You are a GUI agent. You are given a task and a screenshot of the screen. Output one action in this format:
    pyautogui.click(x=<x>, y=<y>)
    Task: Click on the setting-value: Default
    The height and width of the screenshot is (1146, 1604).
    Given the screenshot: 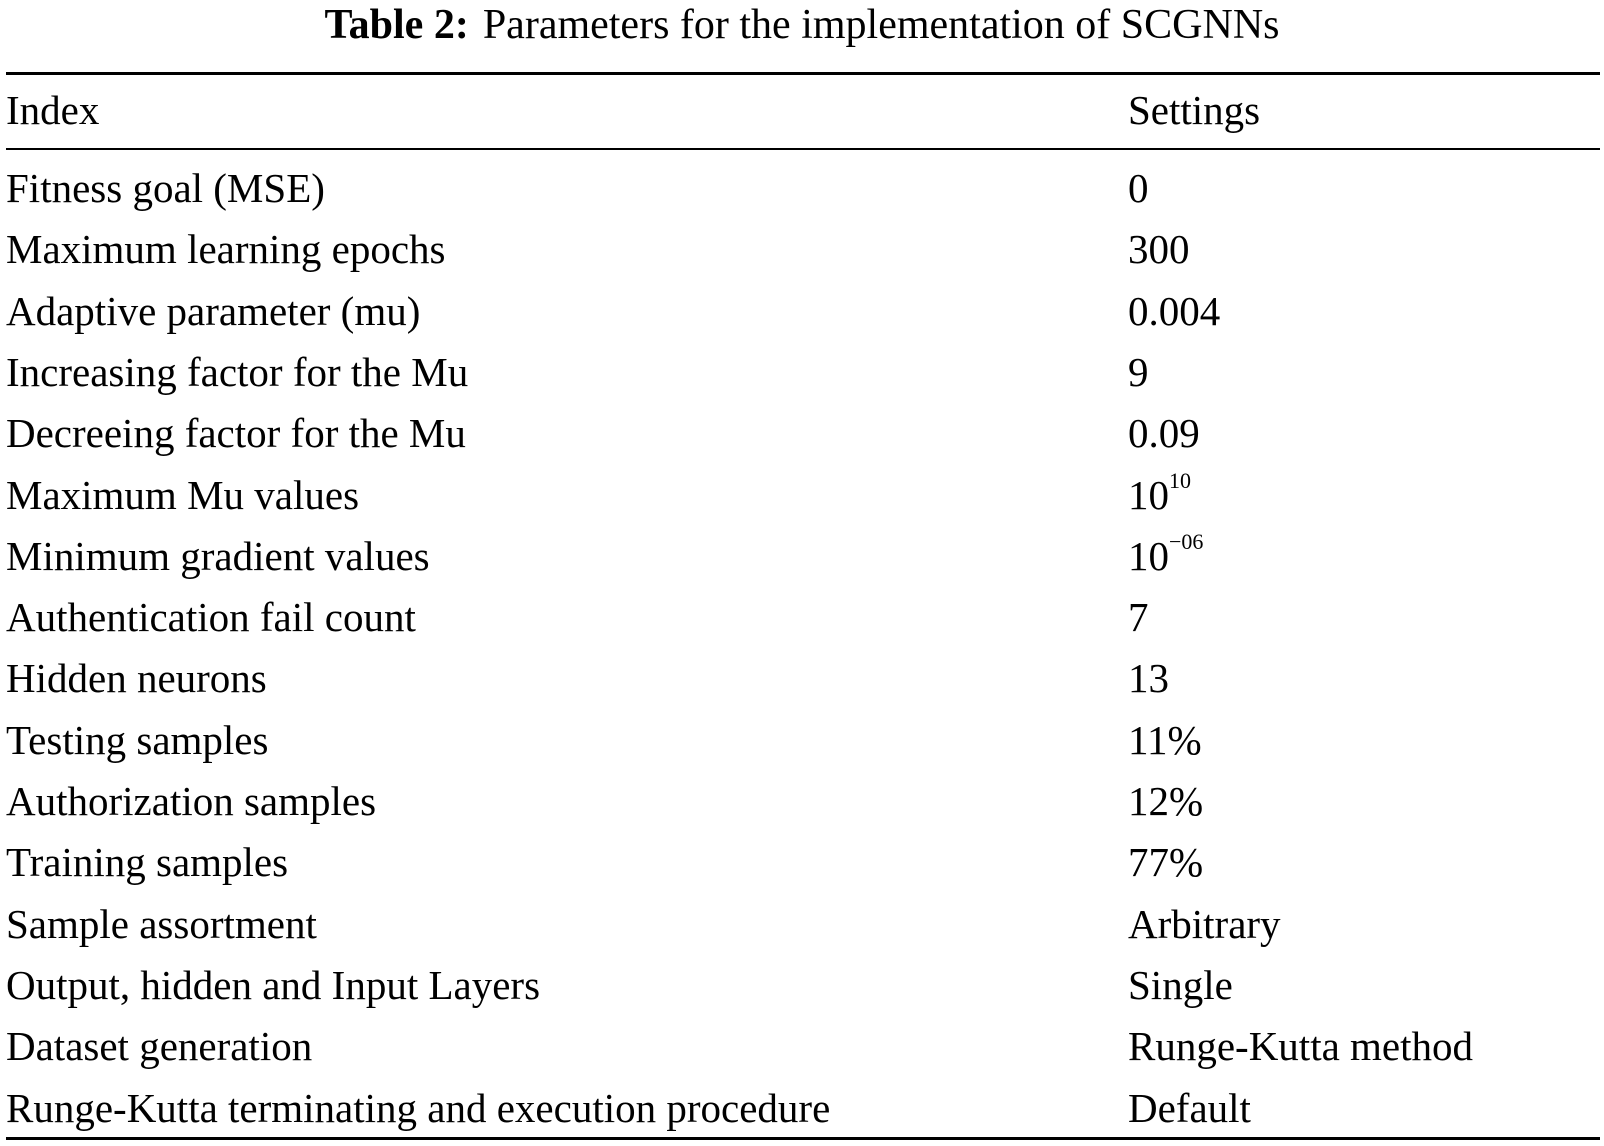 What is the action you would take?
    pyautogui.click(x=1189, y=1107)
    